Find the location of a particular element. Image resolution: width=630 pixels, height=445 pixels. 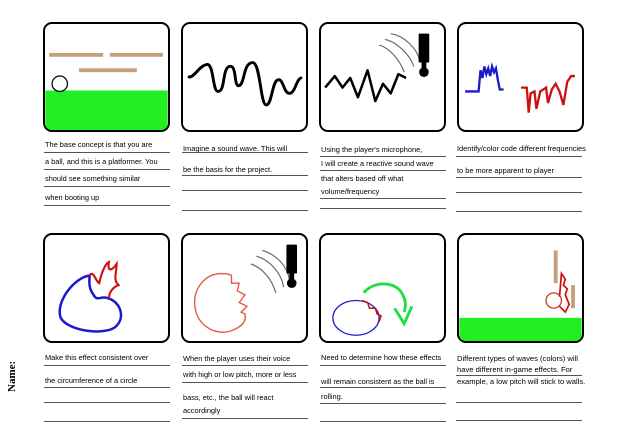

color-coded-wave-drawing is located at coordinates (520, 87).